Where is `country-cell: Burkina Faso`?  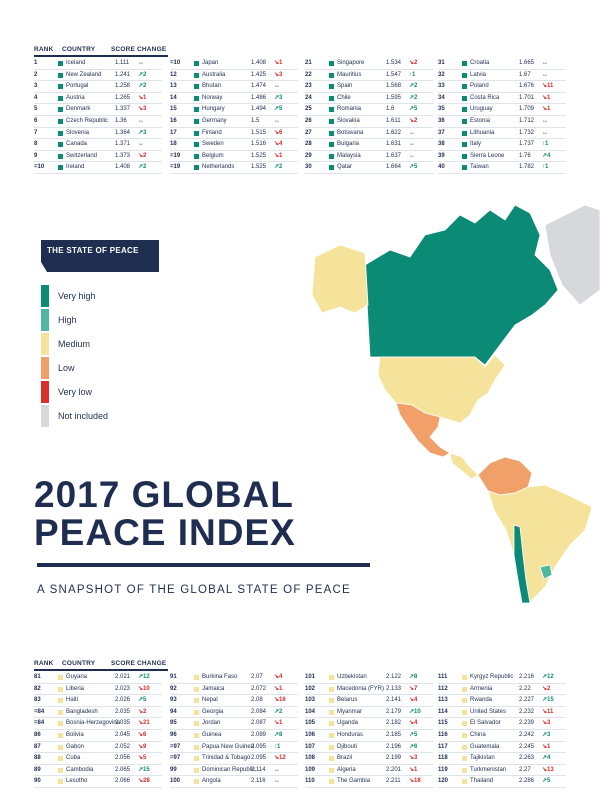 country-cell: Burkina Faso is located at coordinates (220, 677).